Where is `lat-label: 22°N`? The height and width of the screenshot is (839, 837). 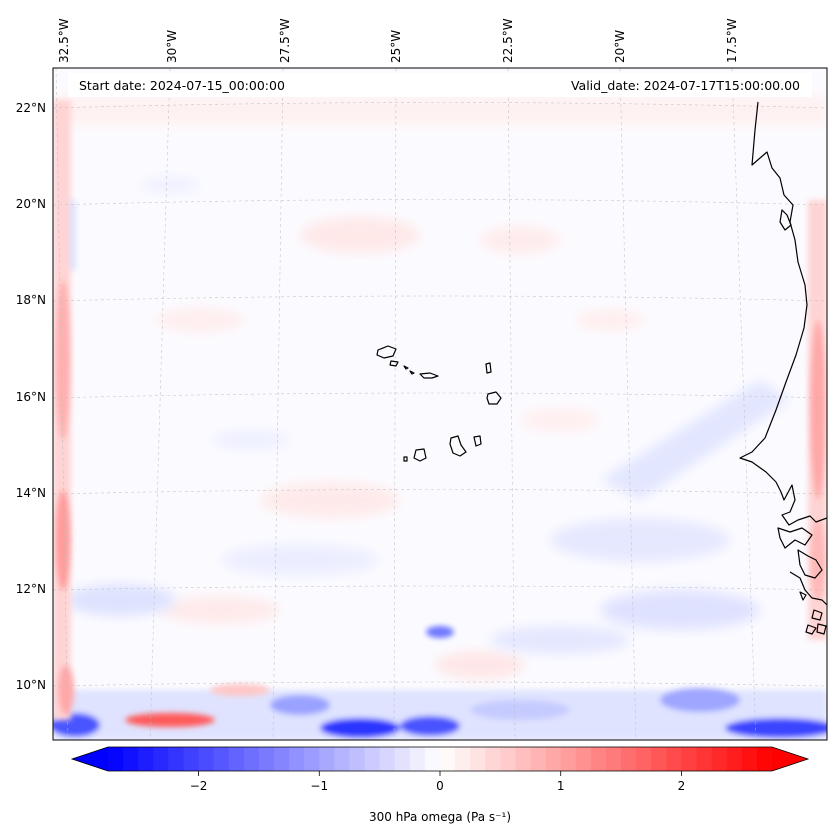 lat-label: 22°N is located at coordinates (31, 108).